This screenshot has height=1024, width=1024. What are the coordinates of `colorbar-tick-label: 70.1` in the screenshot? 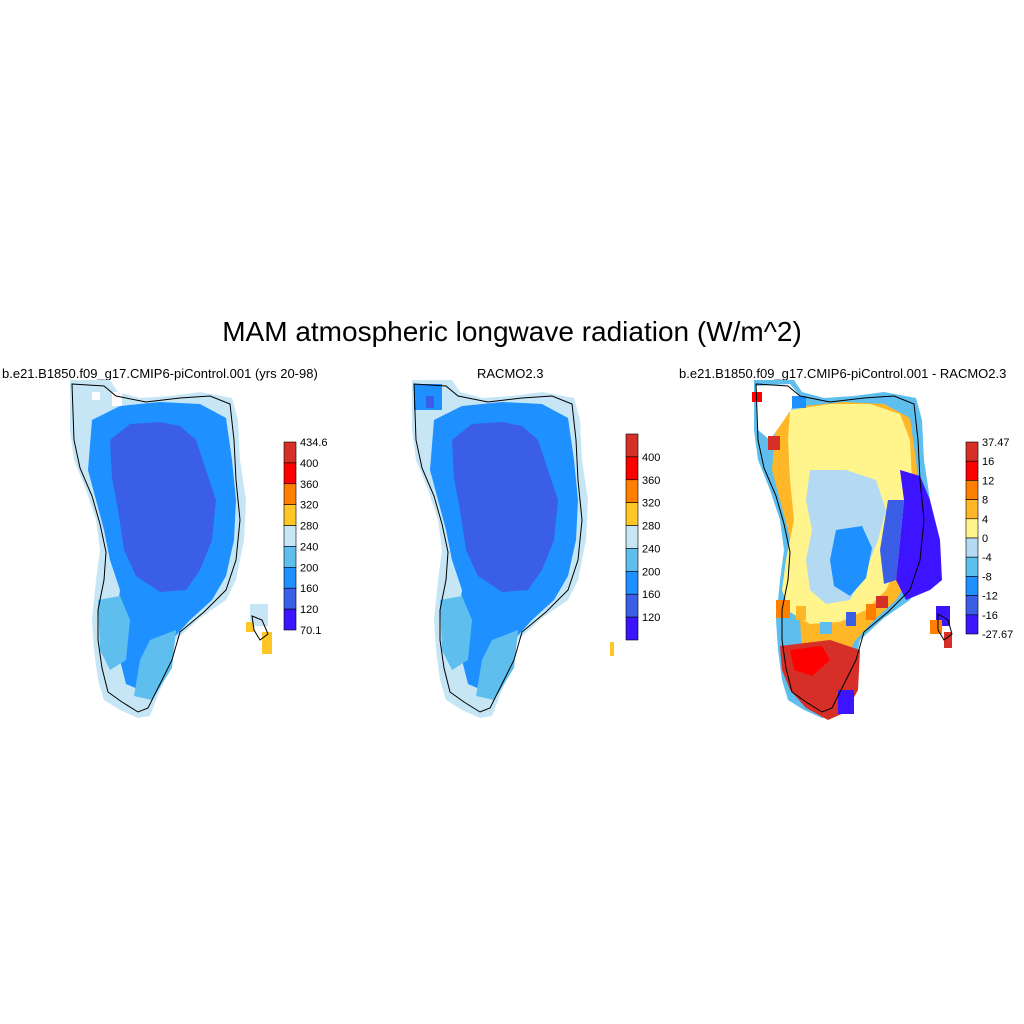 It's located at (310, 631).